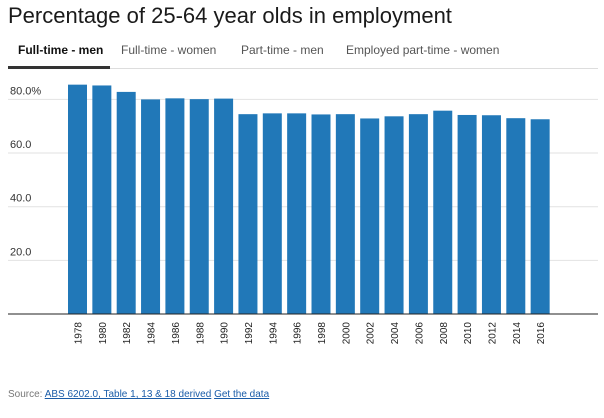  I want to click on y-tick-label: 40.0, so click(20, 199).